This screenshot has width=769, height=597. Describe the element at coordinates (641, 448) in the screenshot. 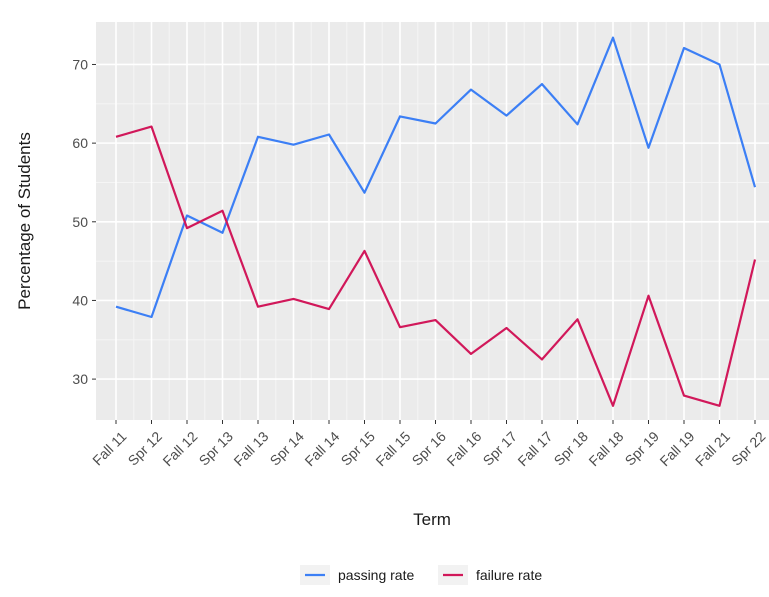

I see `x-tick-label: Spr 19` at that location.